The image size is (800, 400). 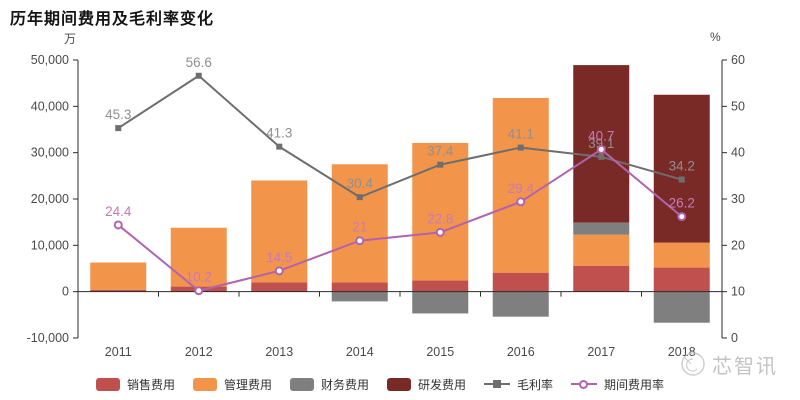 I want to click on value-label-gross-margin-2015: 37.4, so click(x=440, y=151).